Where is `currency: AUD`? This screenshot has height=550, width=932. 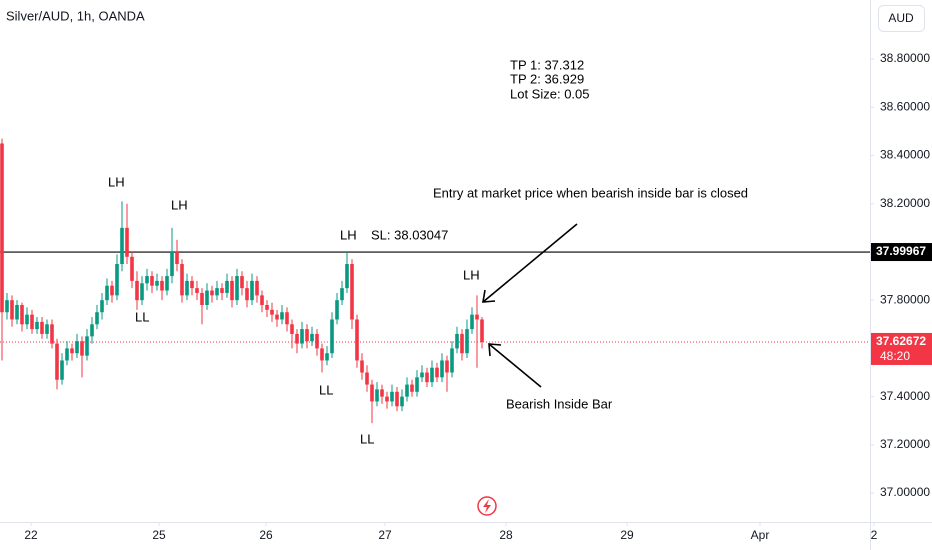 currency: AUD is located at coordinates (901, 18).